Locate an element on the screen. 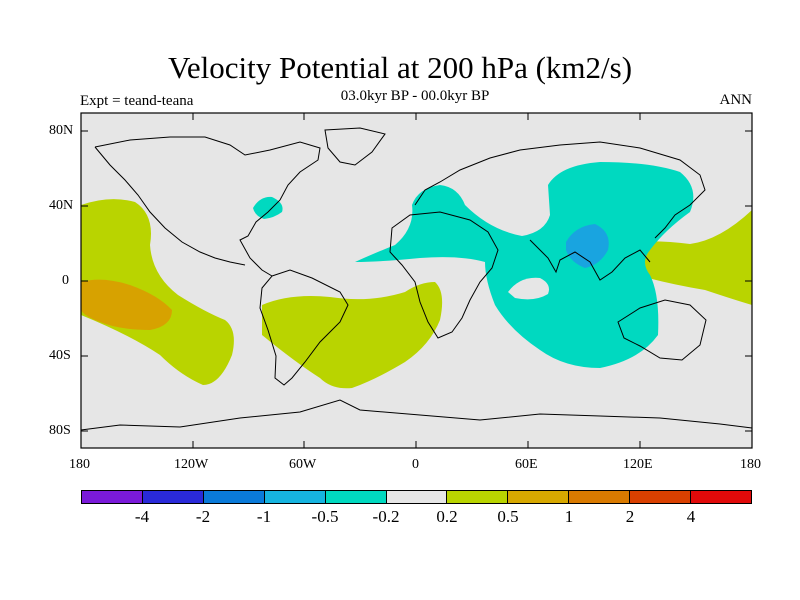  lat-label-40s: 40S is located at coordinates (60, 355).